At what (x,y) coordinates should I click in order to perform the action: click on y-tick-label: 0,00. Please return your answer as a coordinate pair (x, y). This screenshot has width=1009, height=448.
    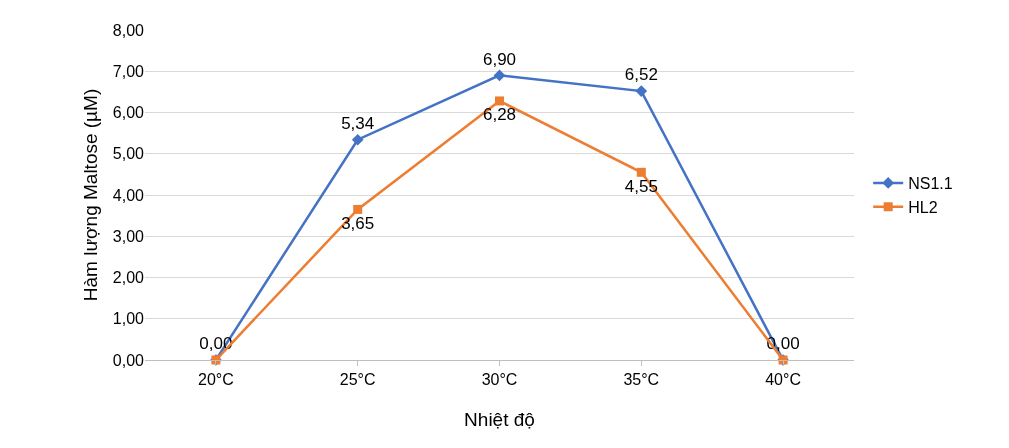
    Looking at the image, I should click on (128, 360).